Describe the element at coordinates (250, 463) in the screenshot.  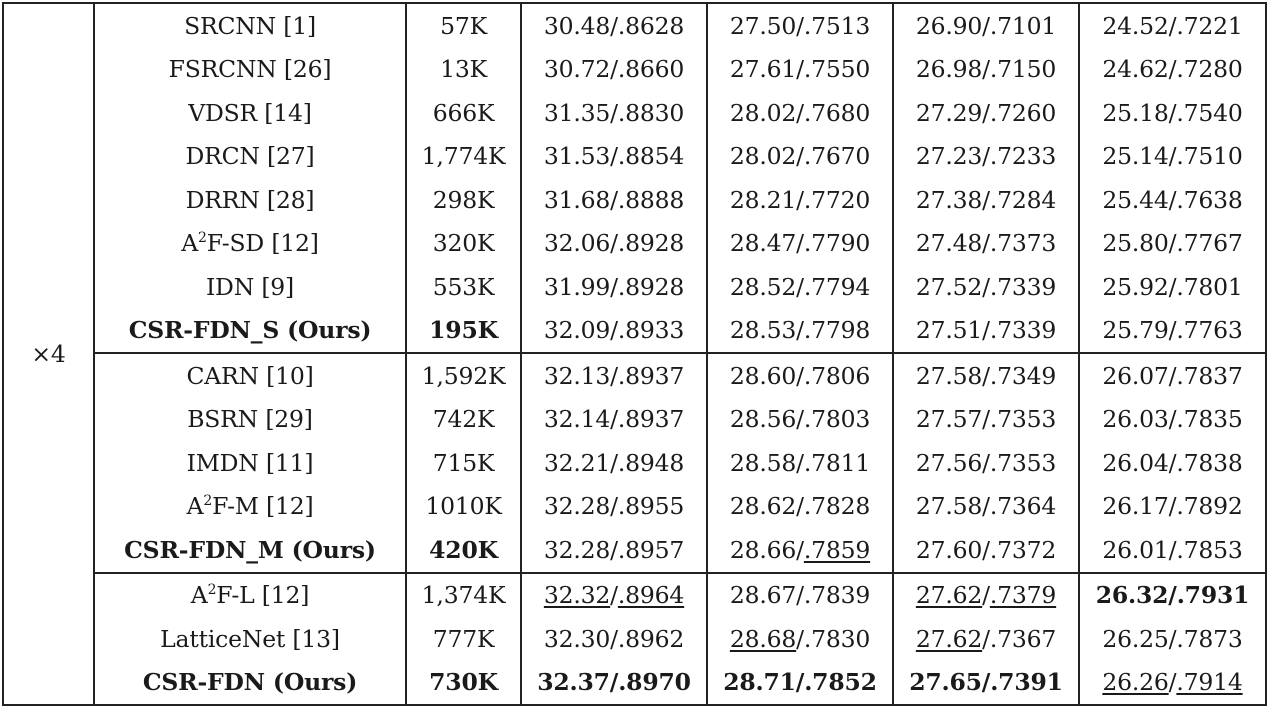
I see `method-name: IMDN [11]` at that location.